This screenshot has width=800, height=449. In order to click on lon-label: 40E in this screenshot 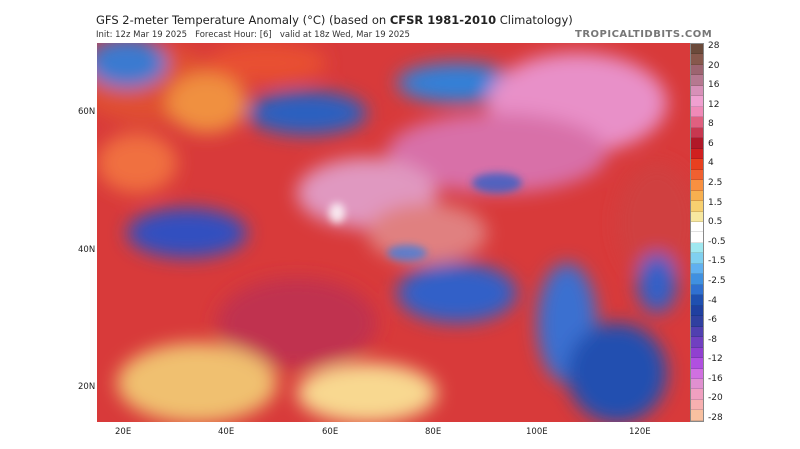, I will do `click(226, 432)`.